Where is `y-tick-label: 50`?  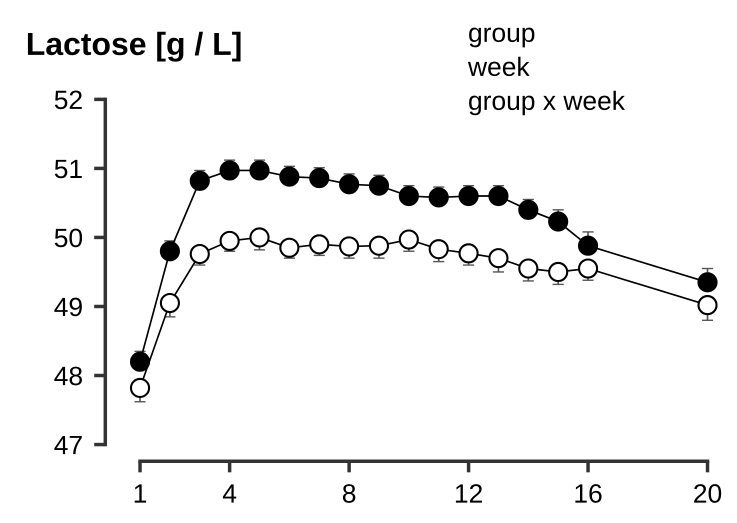 y-tick-label: 50 is located at coordinates (68, 238).